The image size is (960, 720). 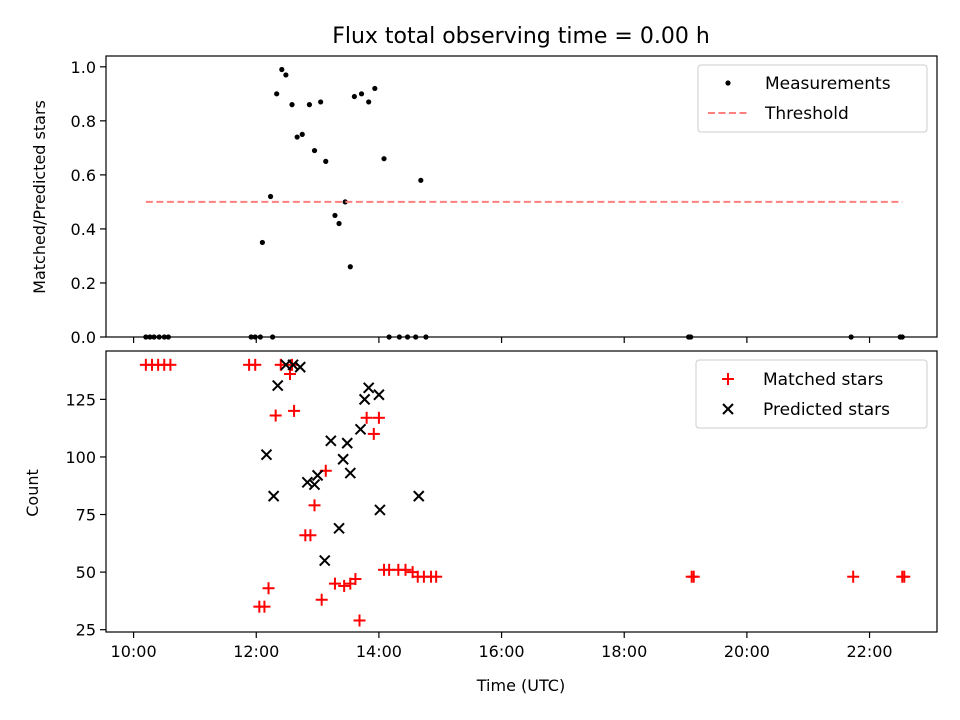 What do you see at coordinates (502, 651) in the screenshot?
I see `xtick-label: 16:00` at bounding box center [502, 651].